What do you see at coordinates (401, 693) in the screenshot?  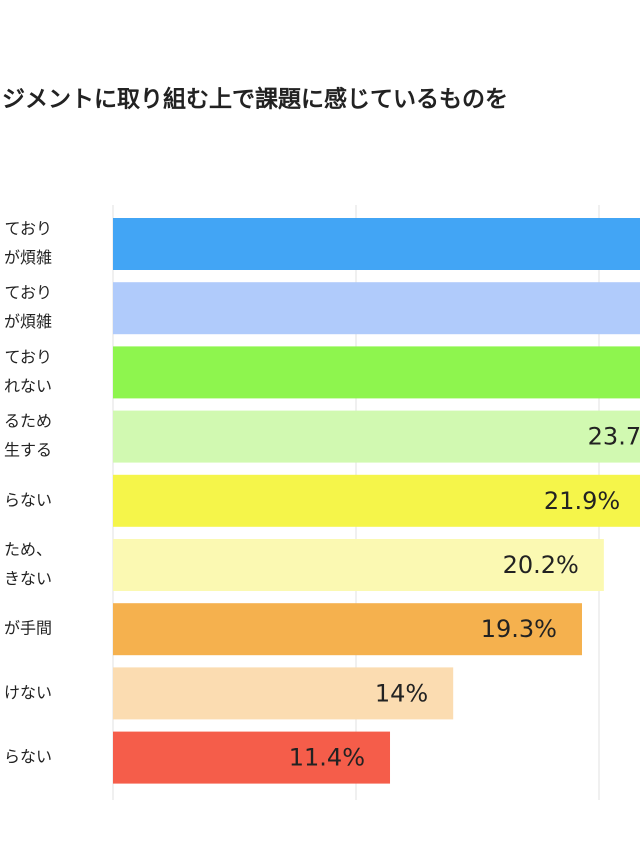 I see `value-label: 14%` at bounding box center [401, 693].